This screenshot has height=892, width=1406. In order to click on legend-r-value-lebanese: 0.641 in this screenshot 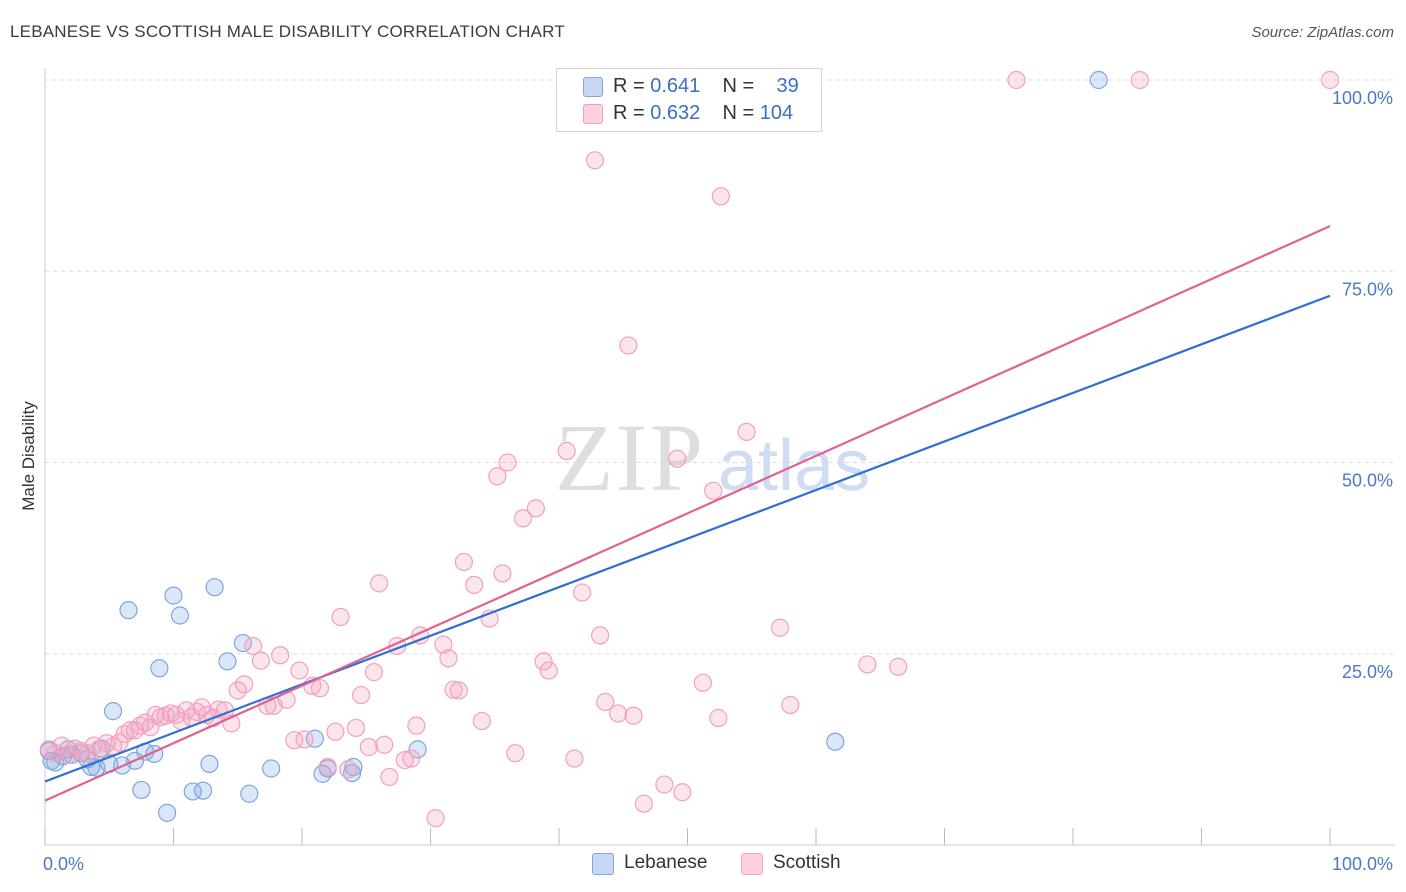, I will do `click(675, 86)`.